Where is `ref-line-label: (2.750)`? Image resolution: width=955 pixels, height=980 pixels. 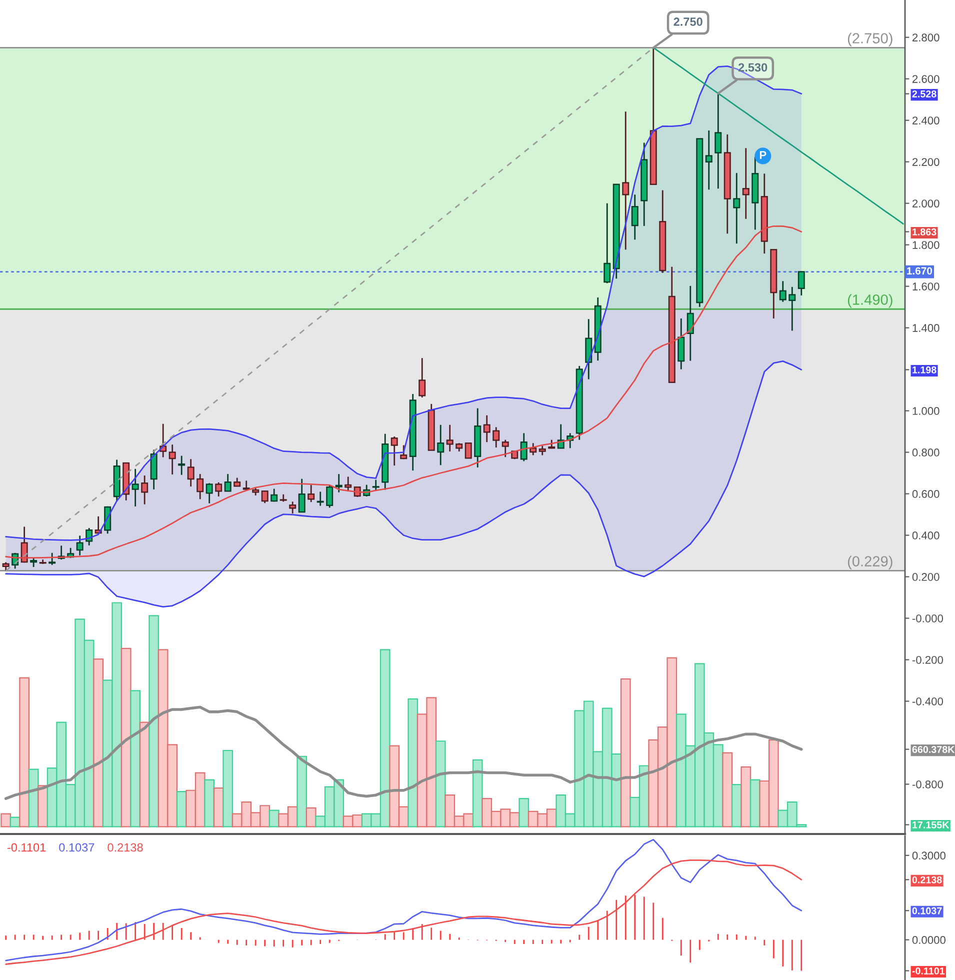
ref-line-label: (2.750) is located at coordinates (870, 39).